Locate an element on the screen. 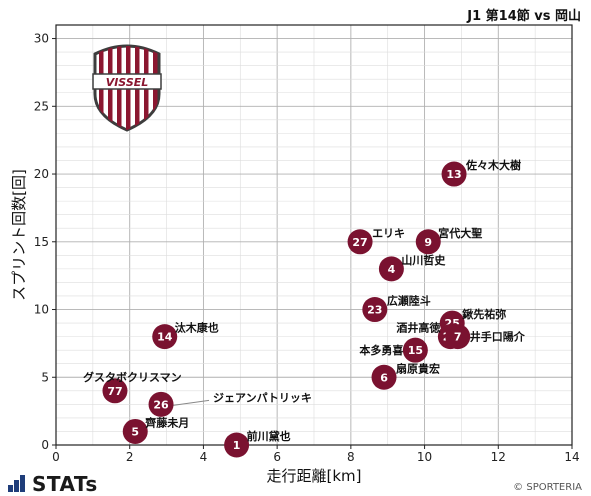 Image resolution: width=591 pixels, height=496 pixels. x-tick-label: 12 is located at coordinates (498, 457).